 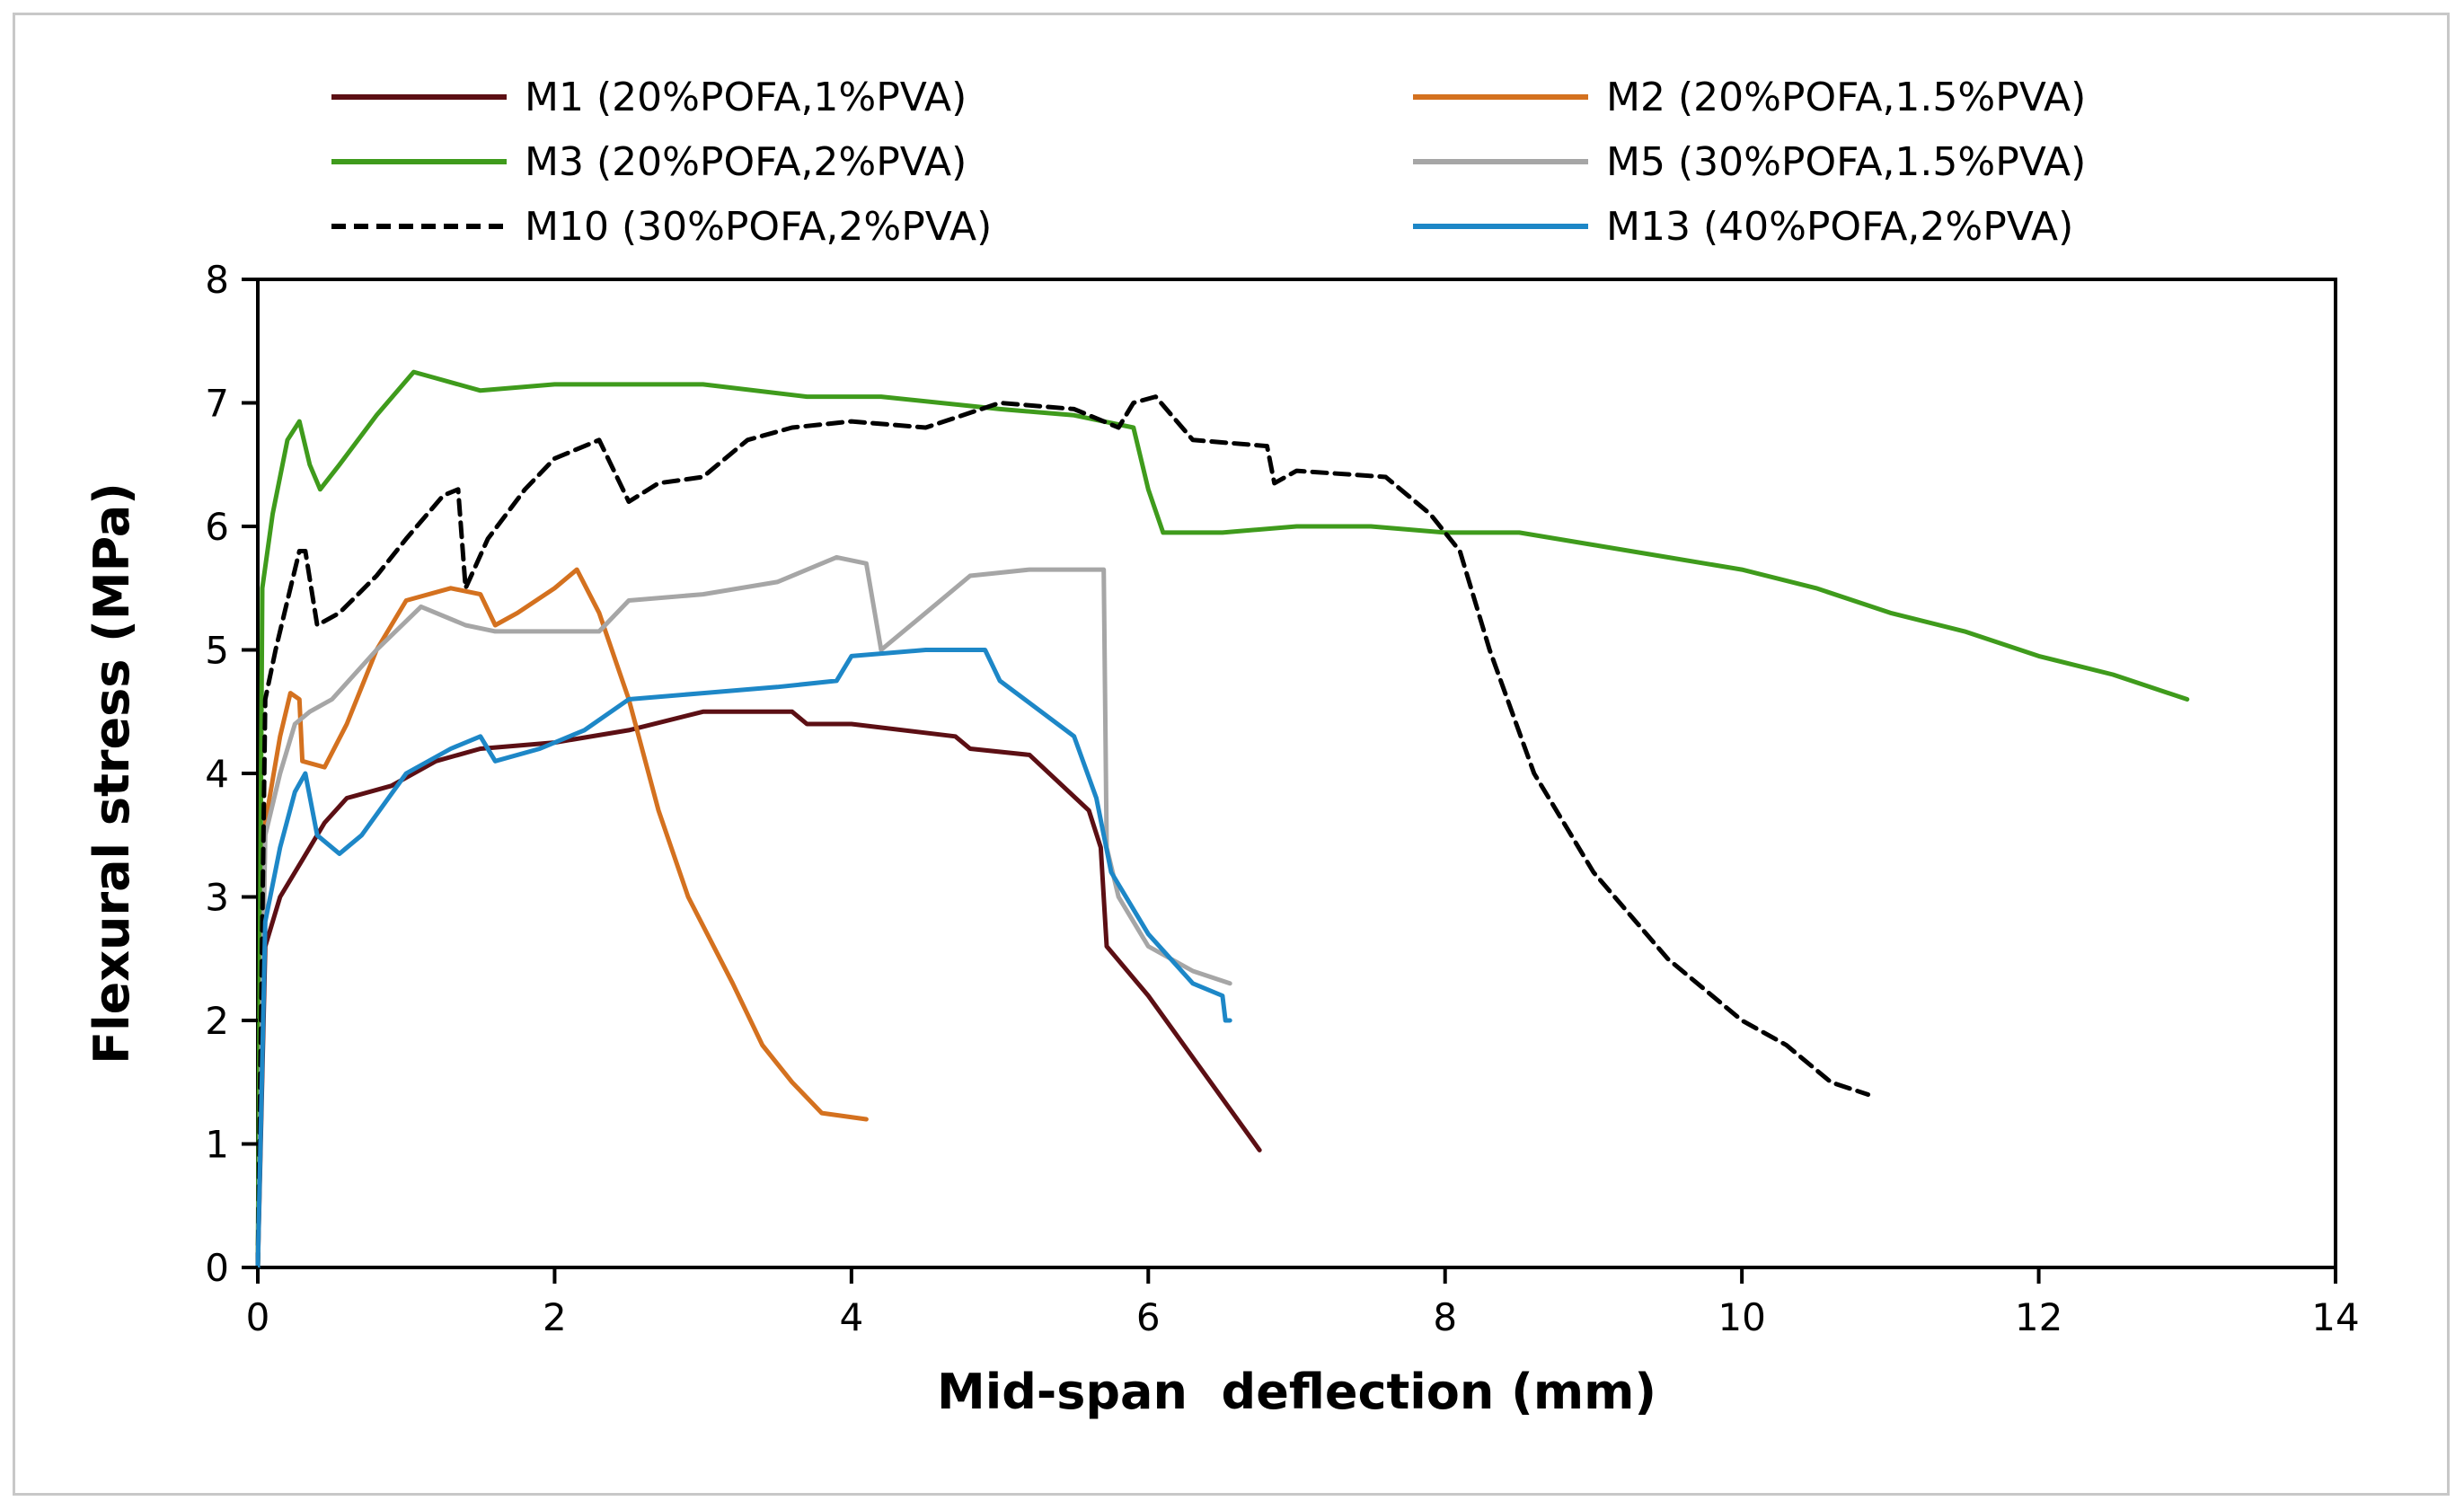 I want to click on x-axis-title: Mid-span deflection (mm), so click(x=1296, y=1392).